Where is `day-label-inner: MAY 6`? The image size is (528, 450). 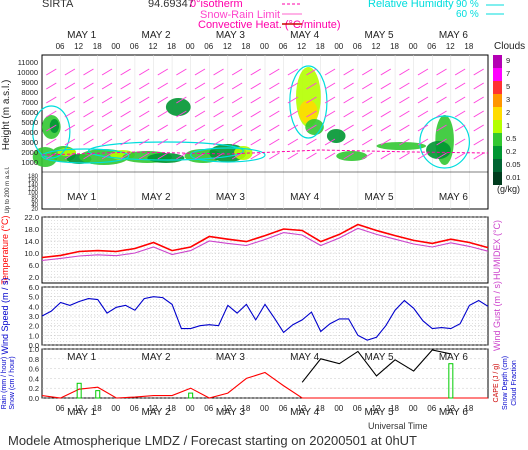
day-label-inner: MAY 6 is located at coordinates (454, 197).